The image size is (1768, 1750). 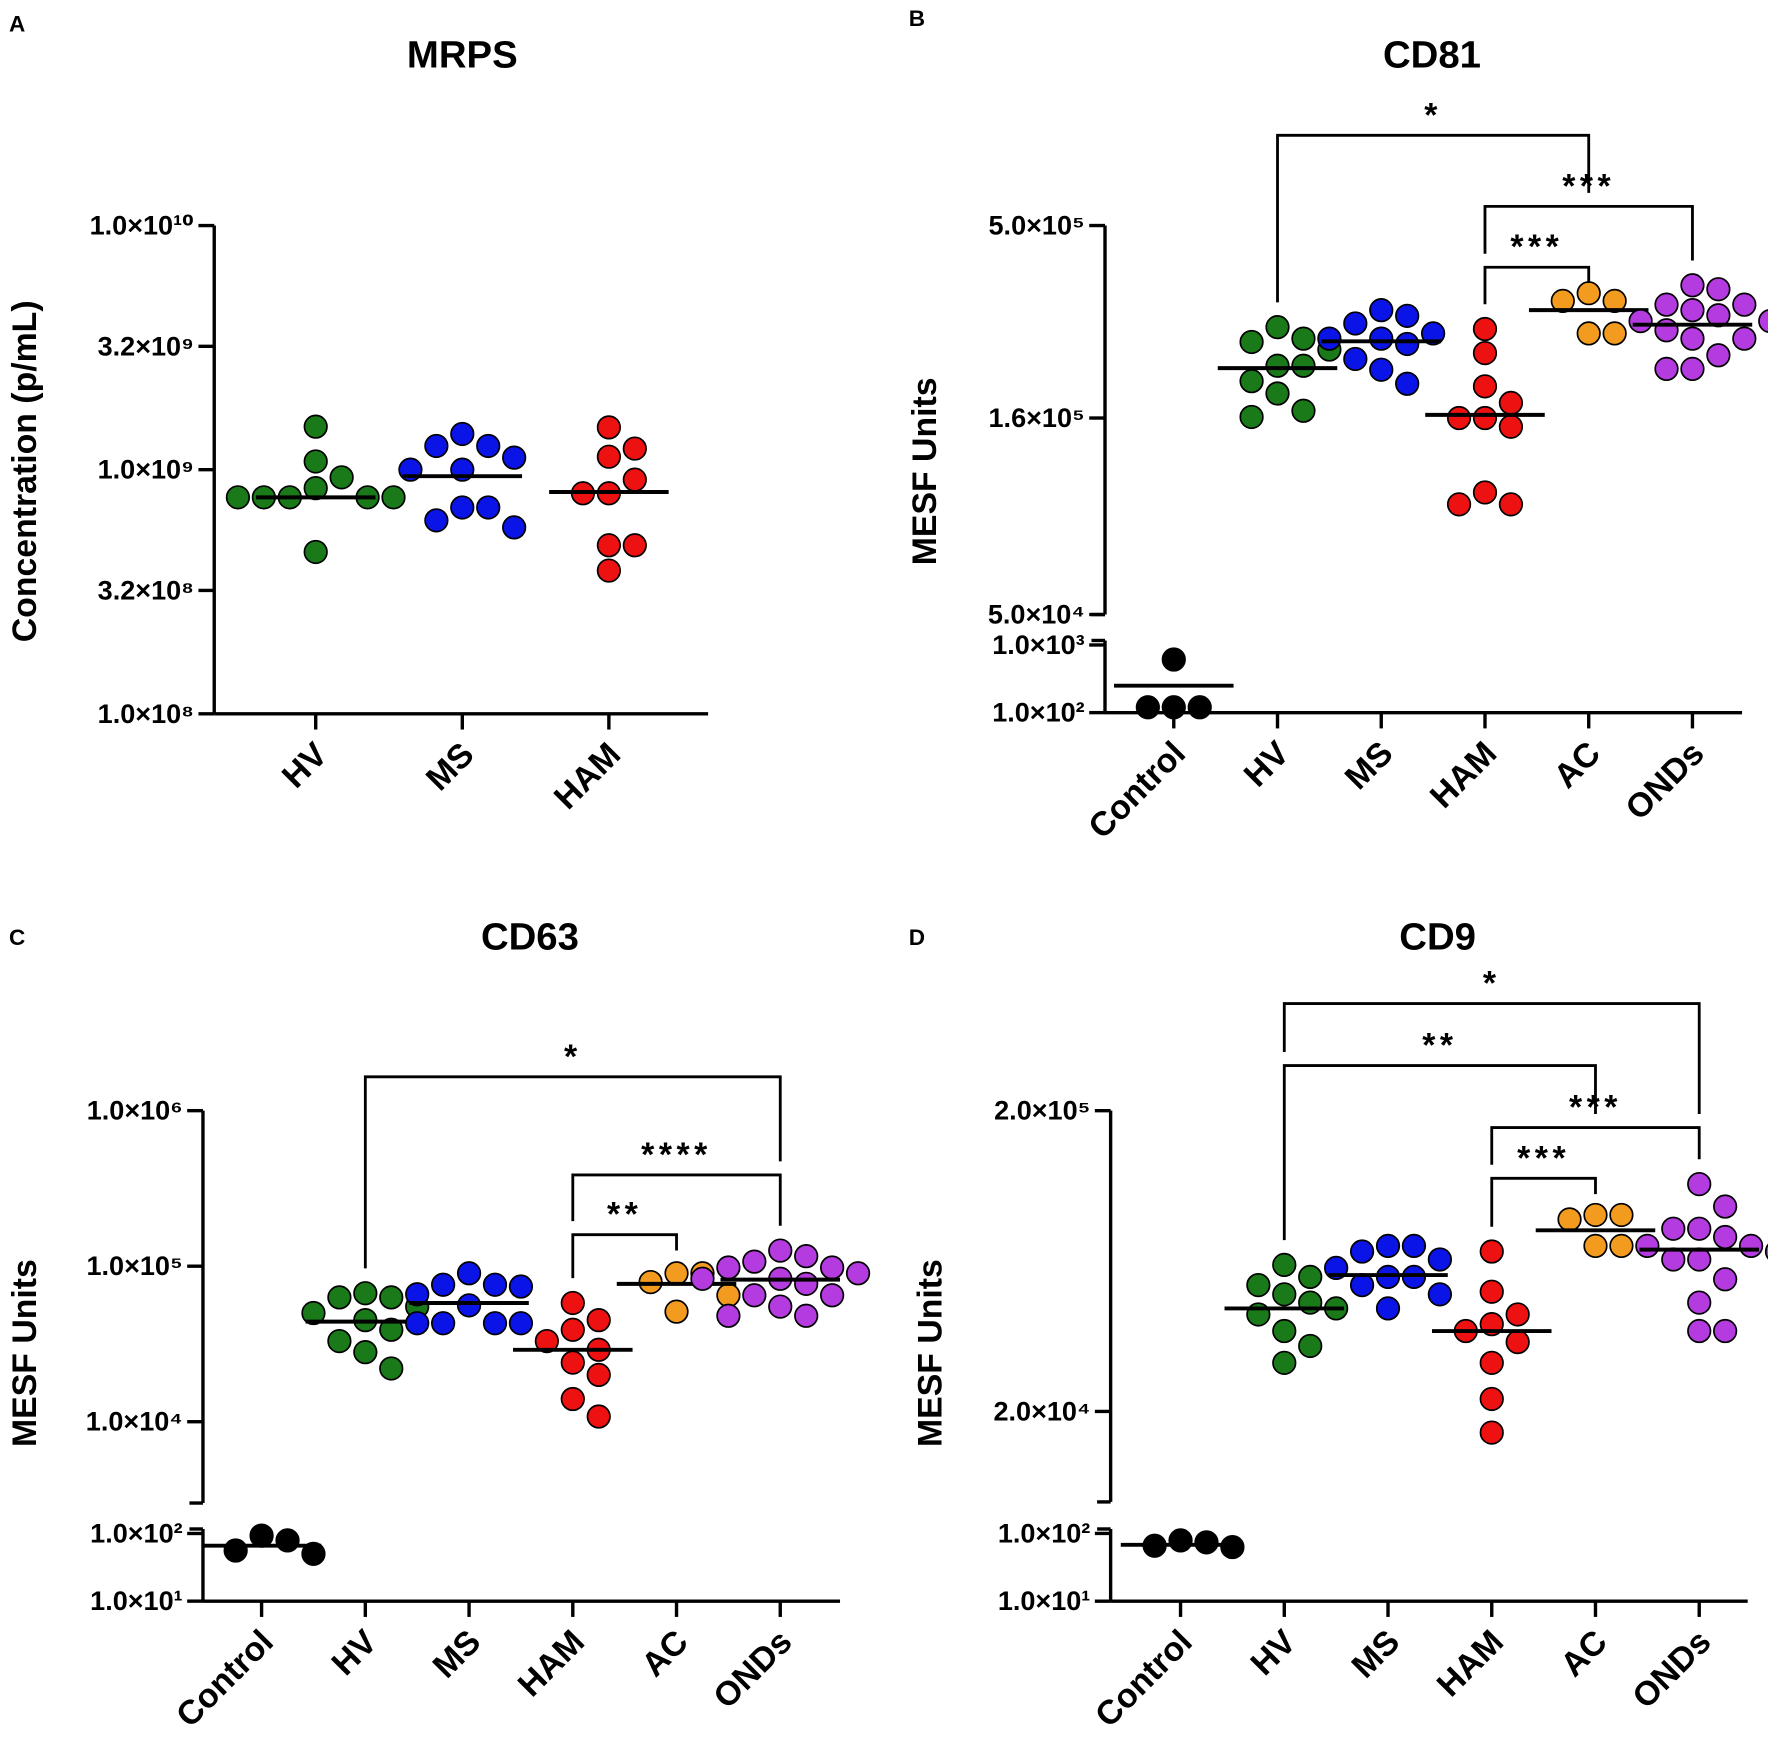 What do you see at coordinates (676, 1155) in the screenshot?
I see `significance-label: ****` at bounding box center [676, 1155].